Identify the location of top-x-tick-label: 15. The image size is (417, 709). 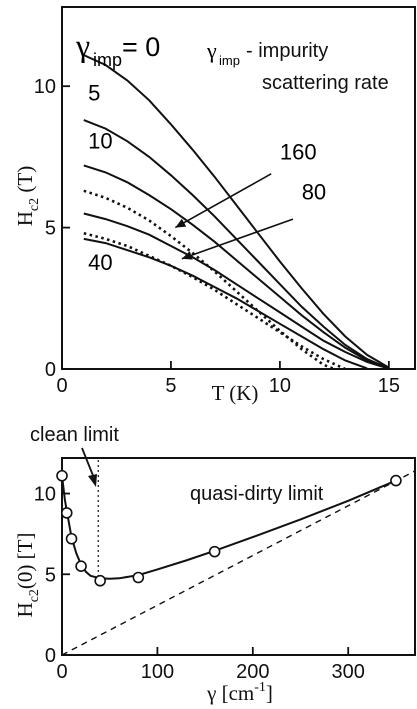
(389, 386).